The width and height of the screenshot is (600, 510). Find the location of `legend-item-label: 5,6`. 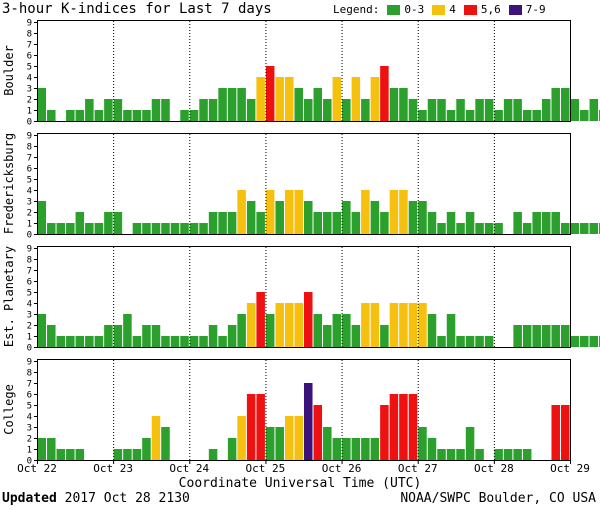

legend-item-label: 5,6 is located at coordinates (490, 9).